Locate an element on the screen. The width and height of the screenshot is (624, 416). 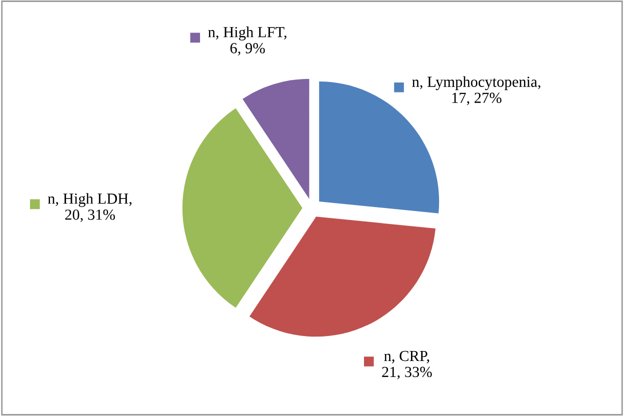
data-label: n, CRP, 21, 33% is located at coordinates (407, 365).